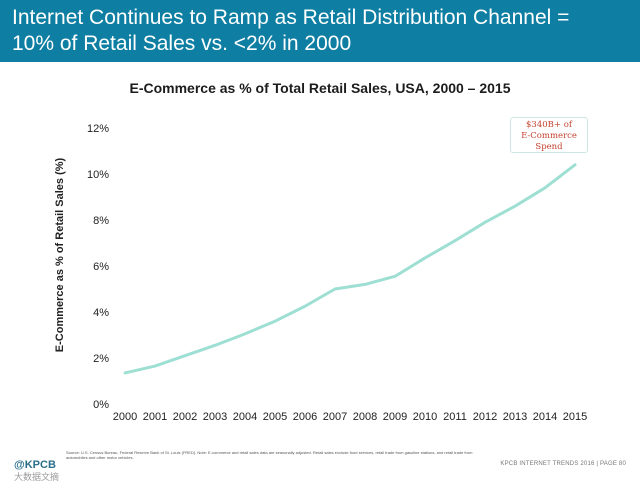  What do you see at coordinates (545, 417) in the screenshot?
I see `x-tick-label: 2014` at bounding box center [545, 417].